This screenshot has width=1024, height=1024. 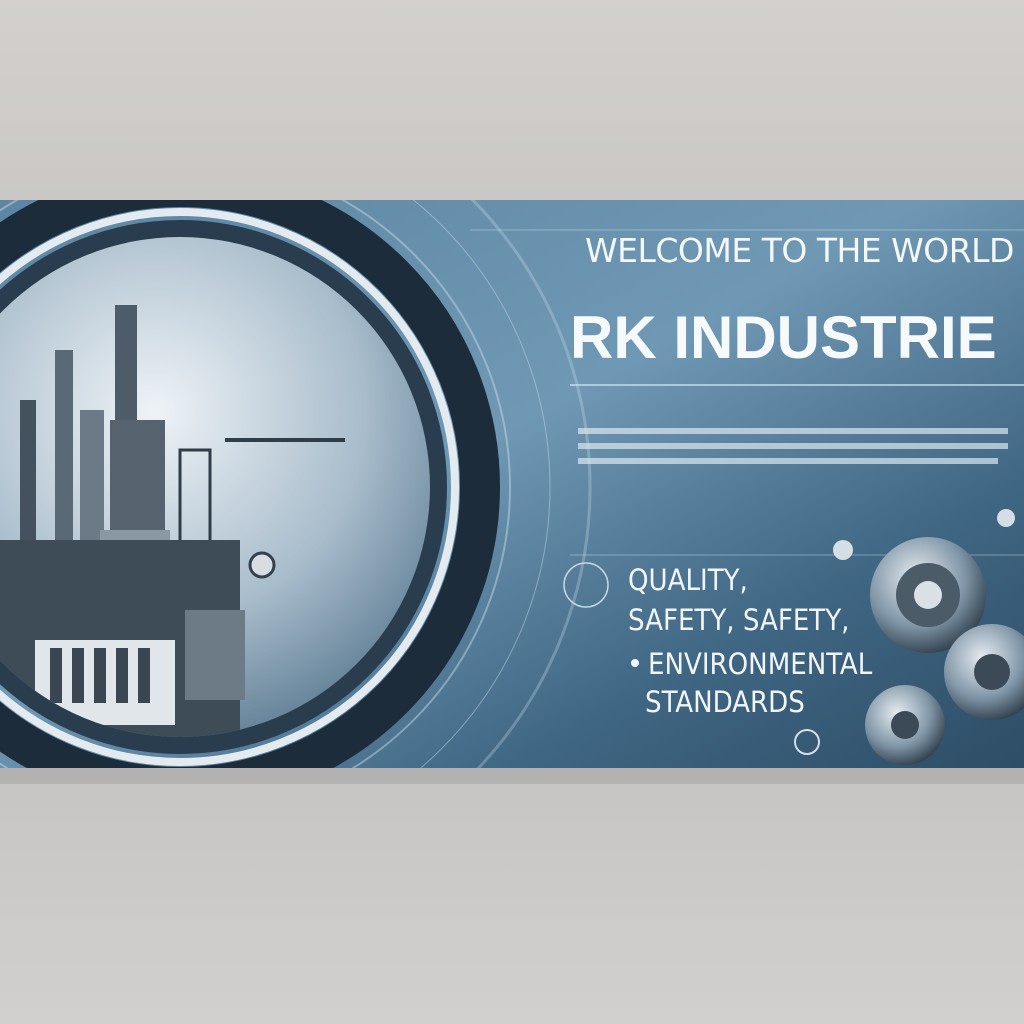 What do you see at coordinates (512, 775) in the screenshot?
I see `banner-shadow` at bounding box center [512, 775].